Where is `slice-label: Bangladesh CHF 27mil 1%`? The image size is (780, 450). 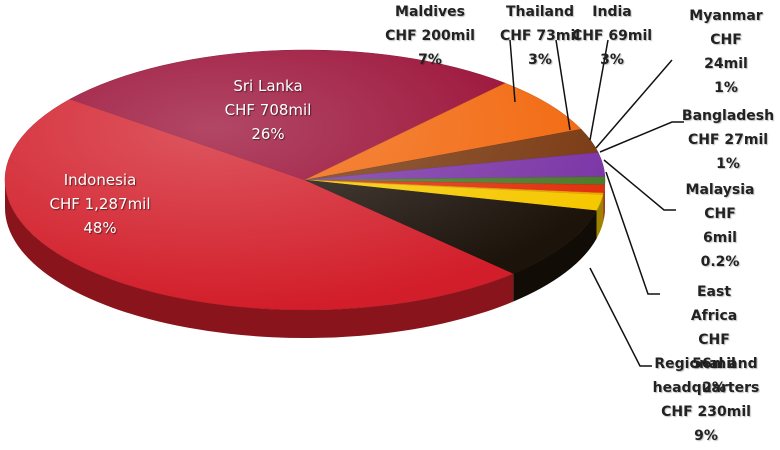
slice-label: Bangladesh CHF 27mil 1% is located at coordinates (728, 140).